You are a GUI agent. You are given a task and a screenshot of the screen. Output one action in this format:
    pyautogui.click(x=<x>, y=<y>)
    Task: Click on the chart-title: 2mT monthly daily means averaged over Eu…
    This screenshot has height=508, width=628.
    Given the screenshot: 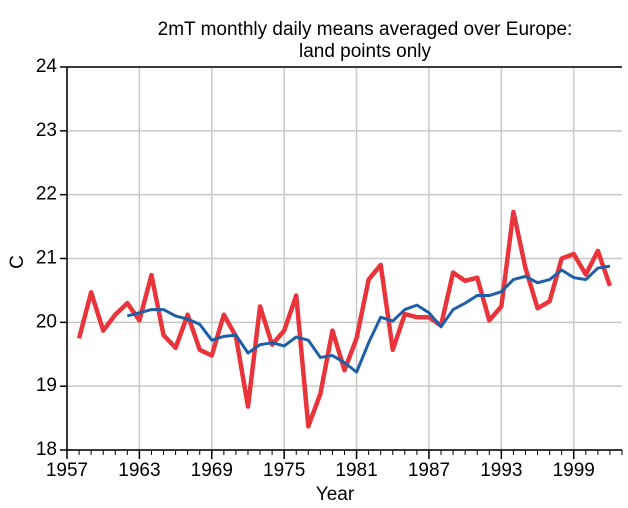 What is the action you would take?
    pyautogui.click(x=365, y=29)
    